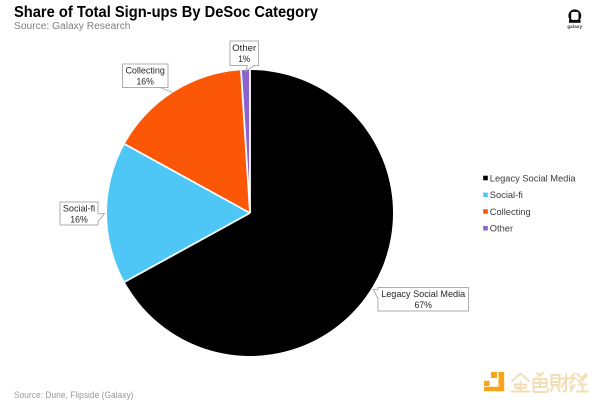 Image resolution: width=600 pixels, height=404 pixels. Describe the element at coordinates (74, 395) in the screenshot. I see `svg-text:Source: Dune, Flipside (Galaxy: Source: Dune, Flipside (Galaxy)` at that location.